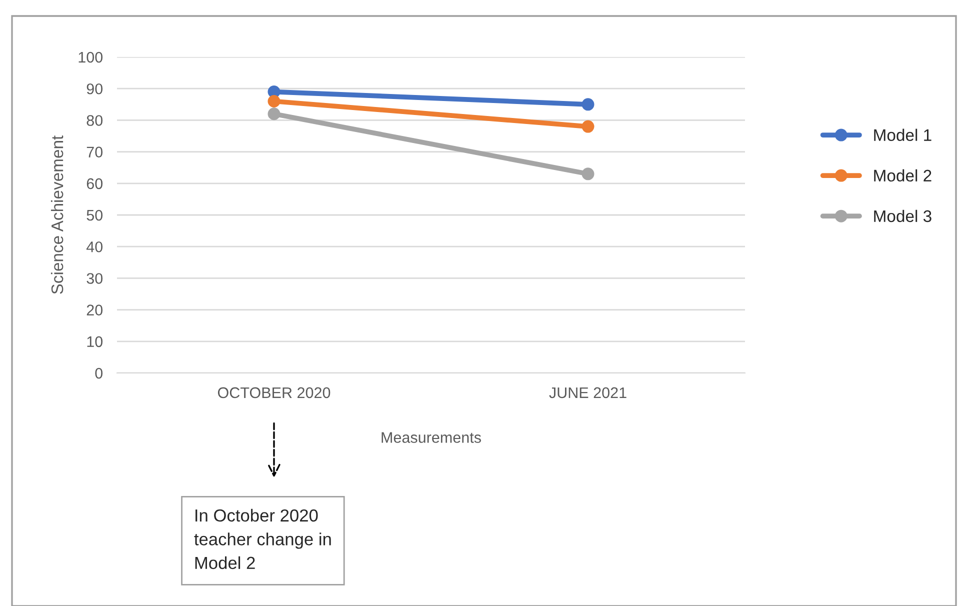 This screenshot has height=606, width=959. I want to click on y-tick-label: 50, so click(94, 215).